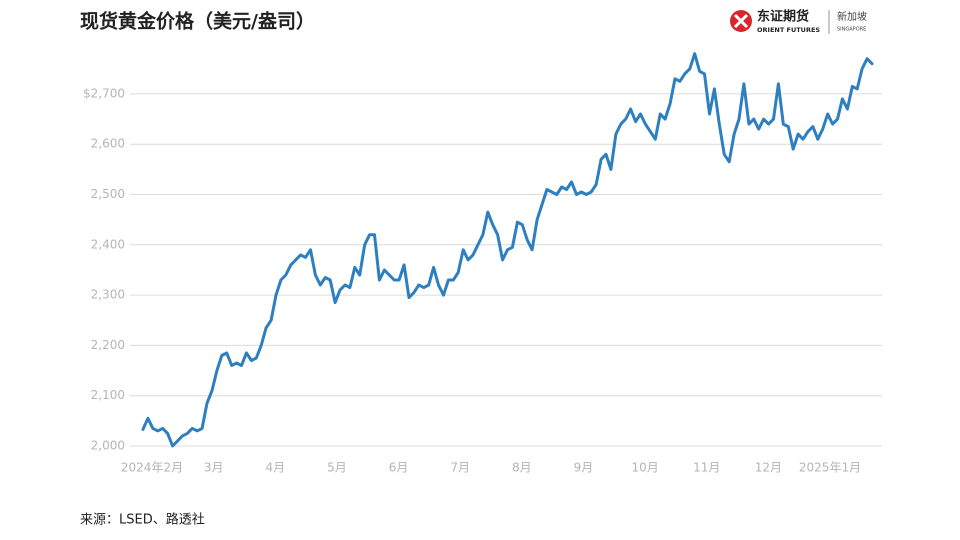 This screenshot has height=540, width=960. I want to click on x-tick-label: 6月, so click(399, 468).